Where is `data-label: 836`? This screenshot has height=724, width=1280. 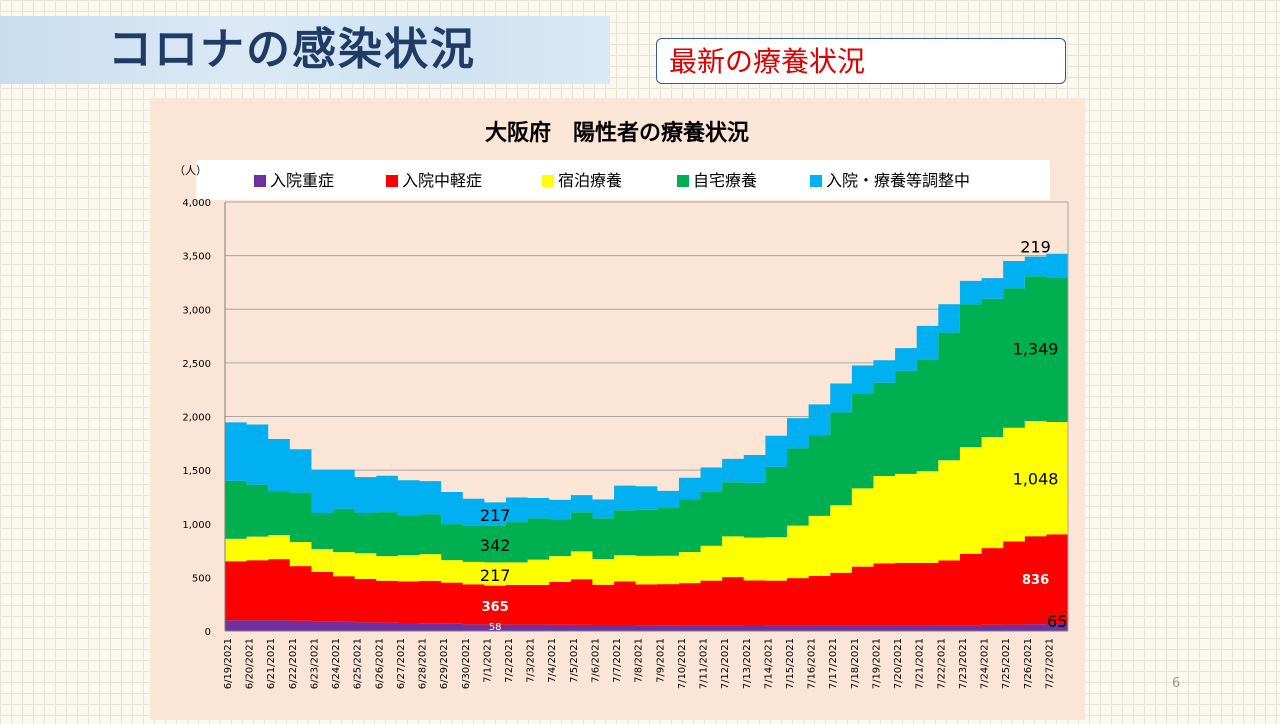 data-label: 836 is located at coordinates (1035, 580).